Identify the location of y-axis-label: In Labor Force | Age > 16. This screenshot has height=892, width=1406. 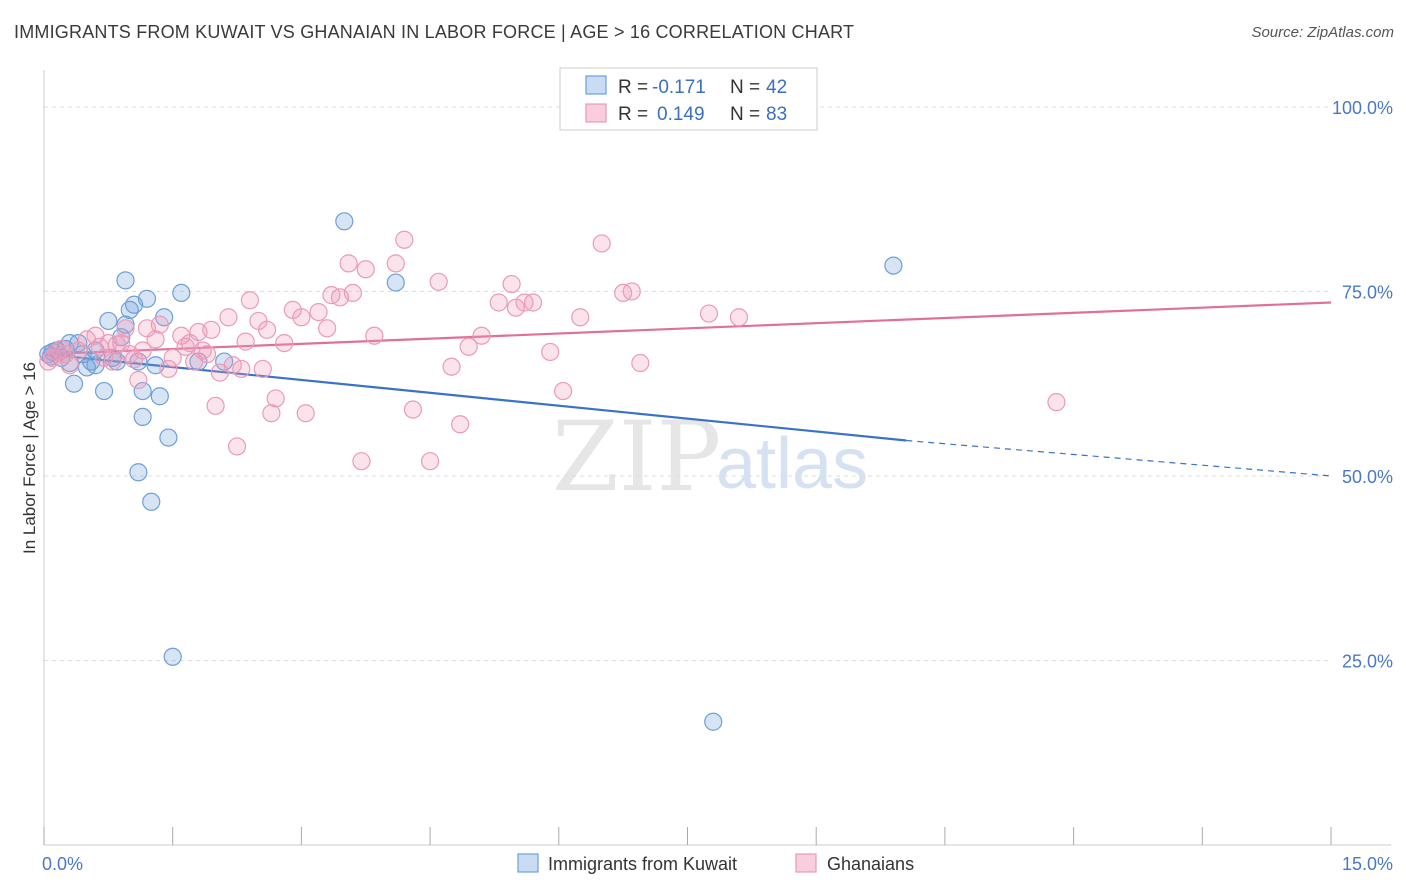
(29, 458).